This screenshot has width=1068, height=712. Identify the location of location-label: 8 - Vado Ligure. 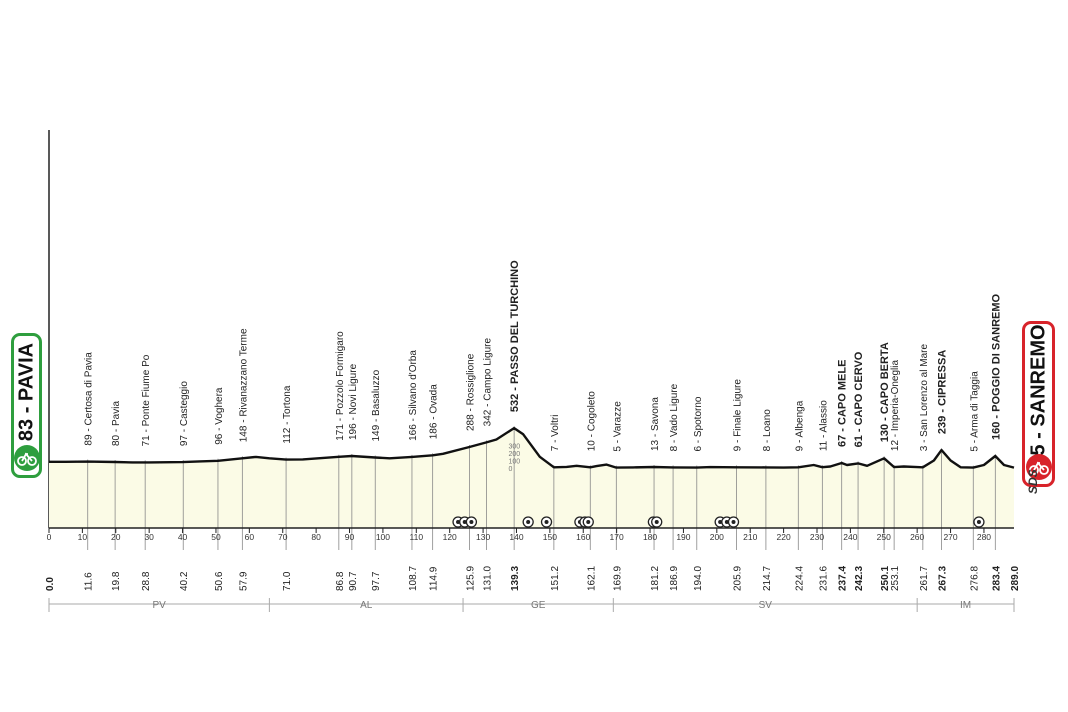
(674, 417).